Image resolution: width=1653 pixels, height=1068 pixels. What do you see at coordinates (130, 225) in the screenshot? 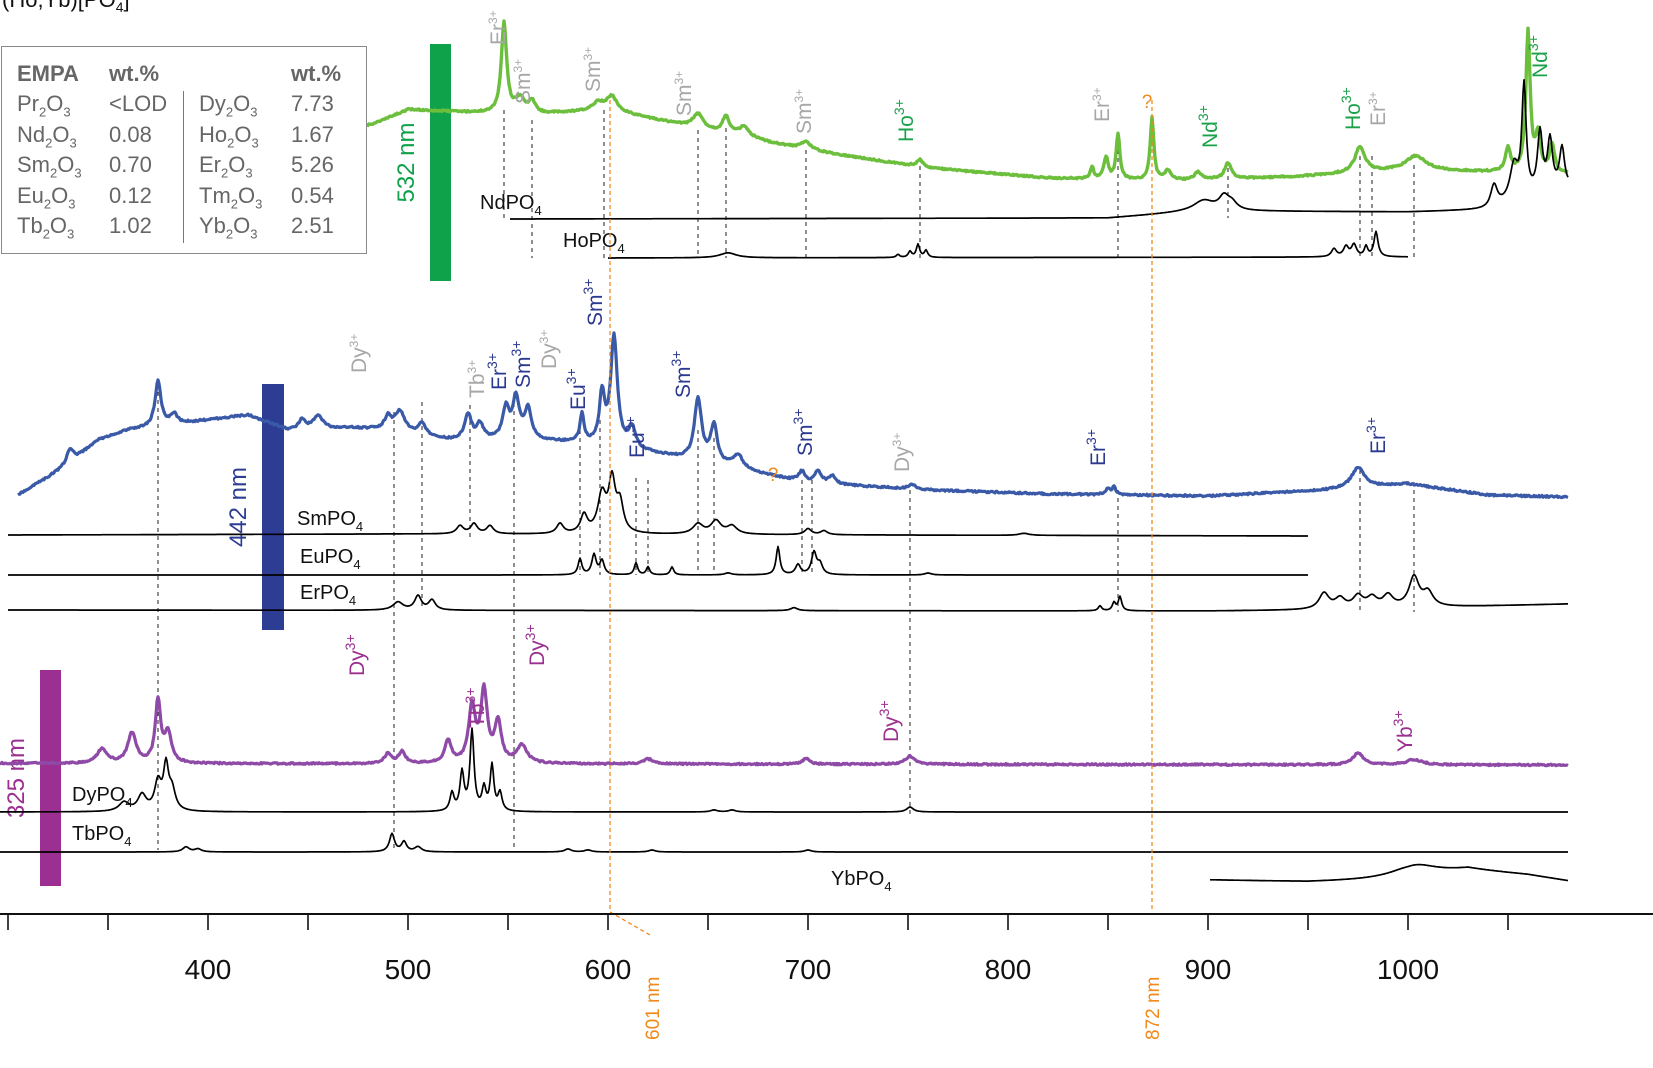
I see `empa-value-left-4: 1.02` at bounding box center [130, 225].